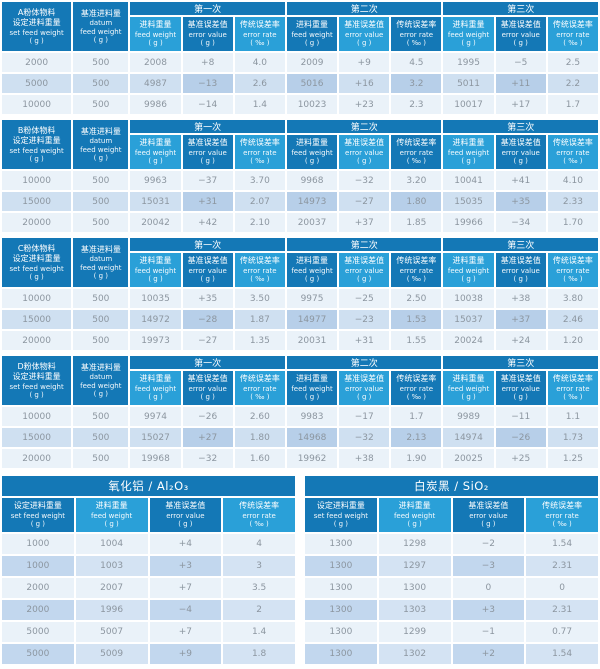 This screenshot has height=669, width=600. I want to click on table-cell: 20042, so click(155, 222).